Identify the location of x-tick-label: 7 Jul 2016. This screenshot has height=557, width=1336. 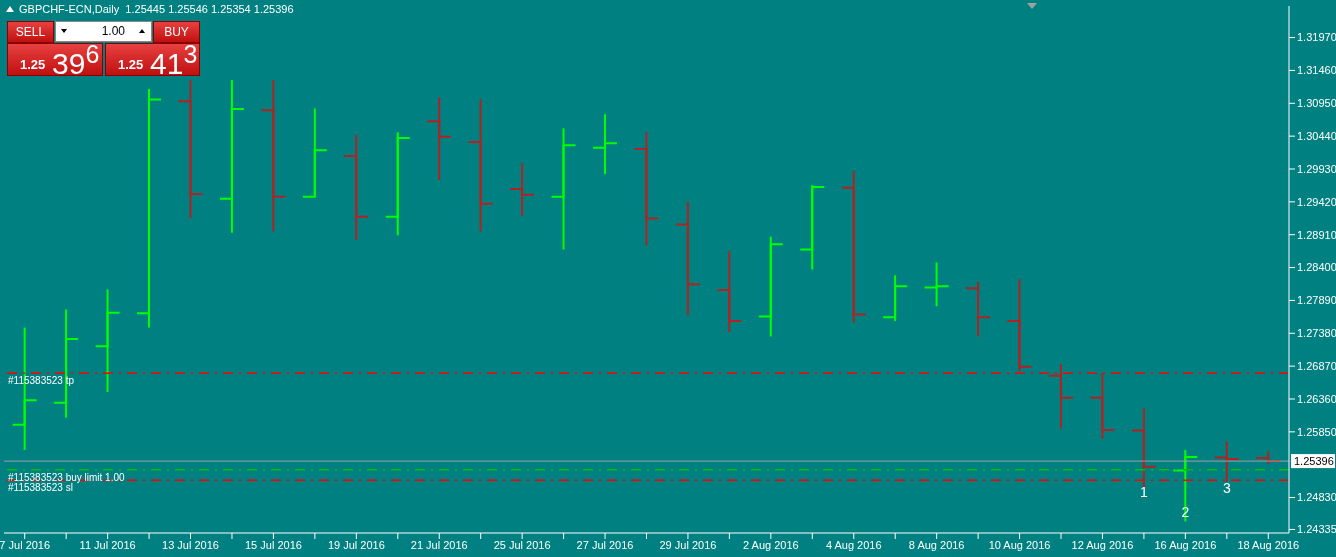
(25, 544).